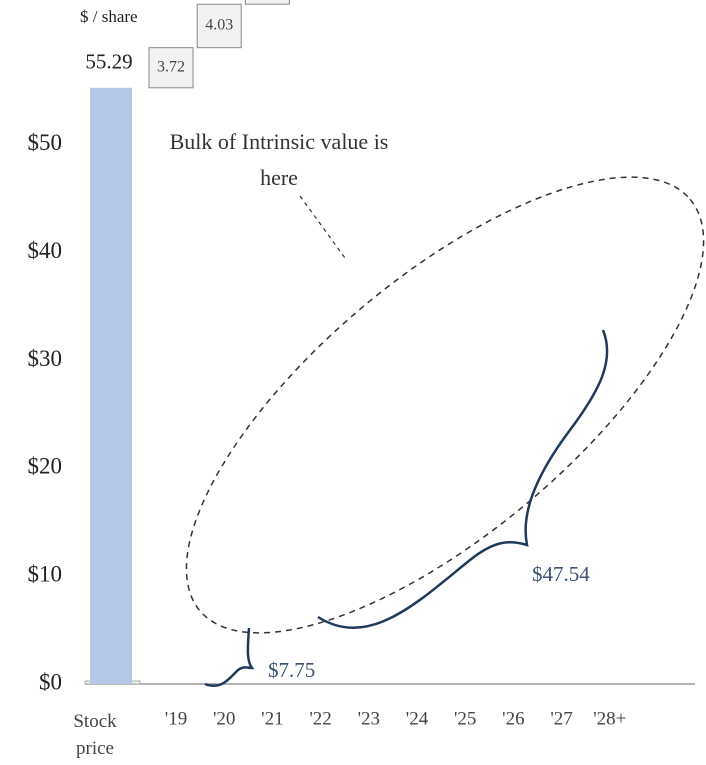  I want to click on x-tick-label: '20, so click(224, 718).